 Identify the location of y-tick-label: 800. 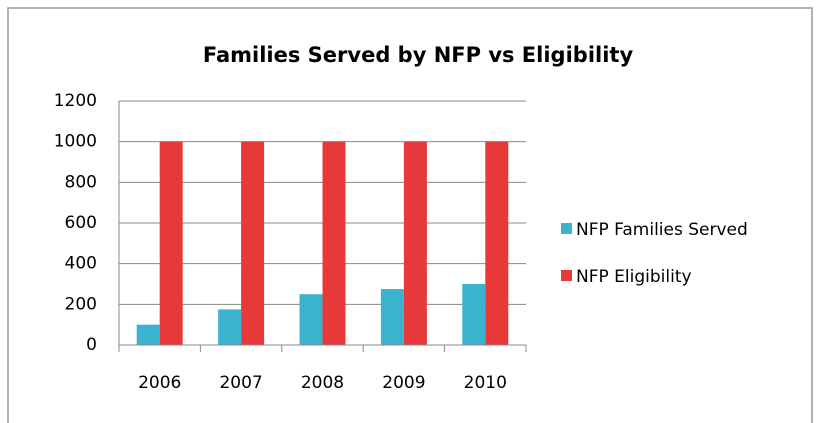
(81, 182).